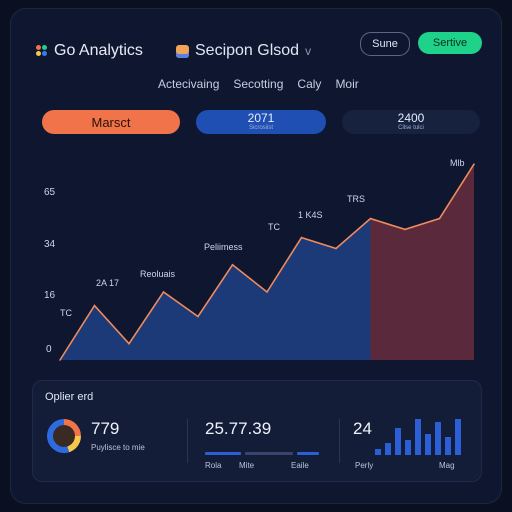 This screenshot has height=512, width=512. What do you see at coordinates (385, 44) in the screenshot?
I see `secondary-button: Sune` at bounding box center [385, 44].